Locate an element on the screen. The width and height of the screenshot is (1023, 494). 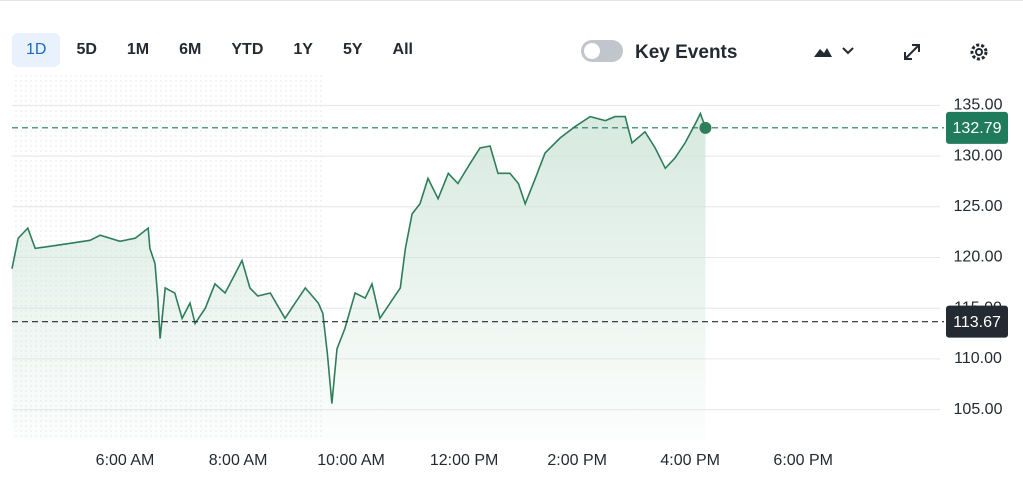
x-tick-label: 6:00 AM is located at coordinates (125, 460).